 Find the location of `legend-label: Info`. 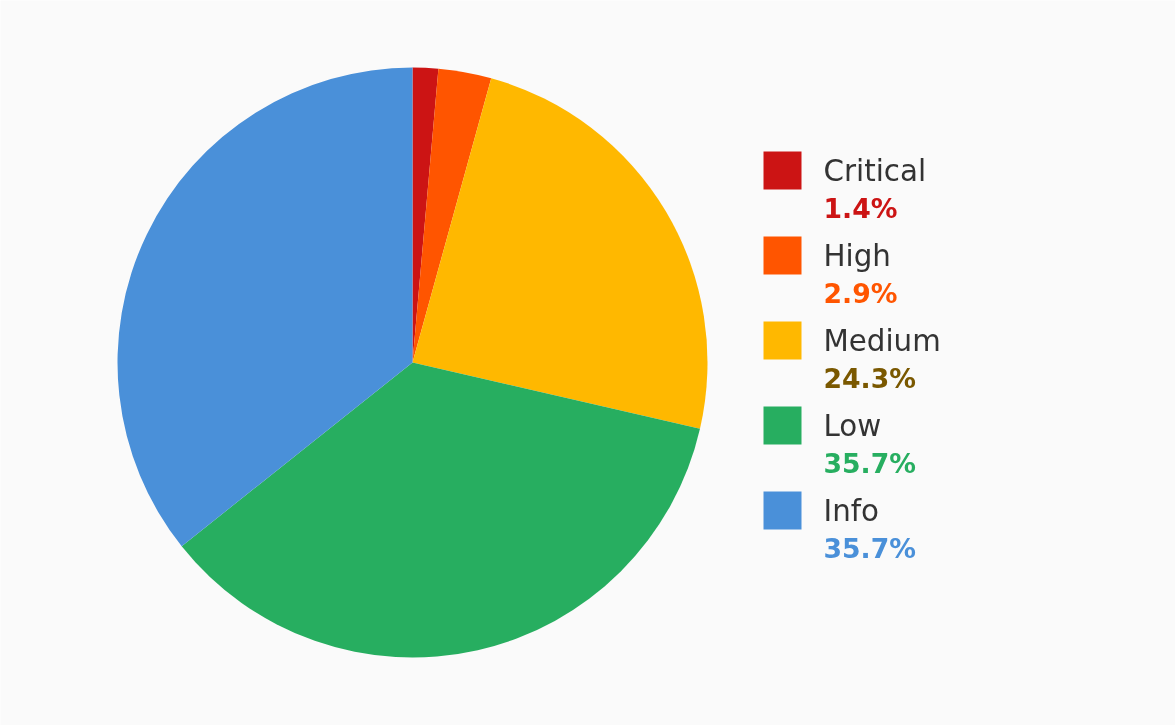

legend-label: Info is located at coordinates (851, 510).